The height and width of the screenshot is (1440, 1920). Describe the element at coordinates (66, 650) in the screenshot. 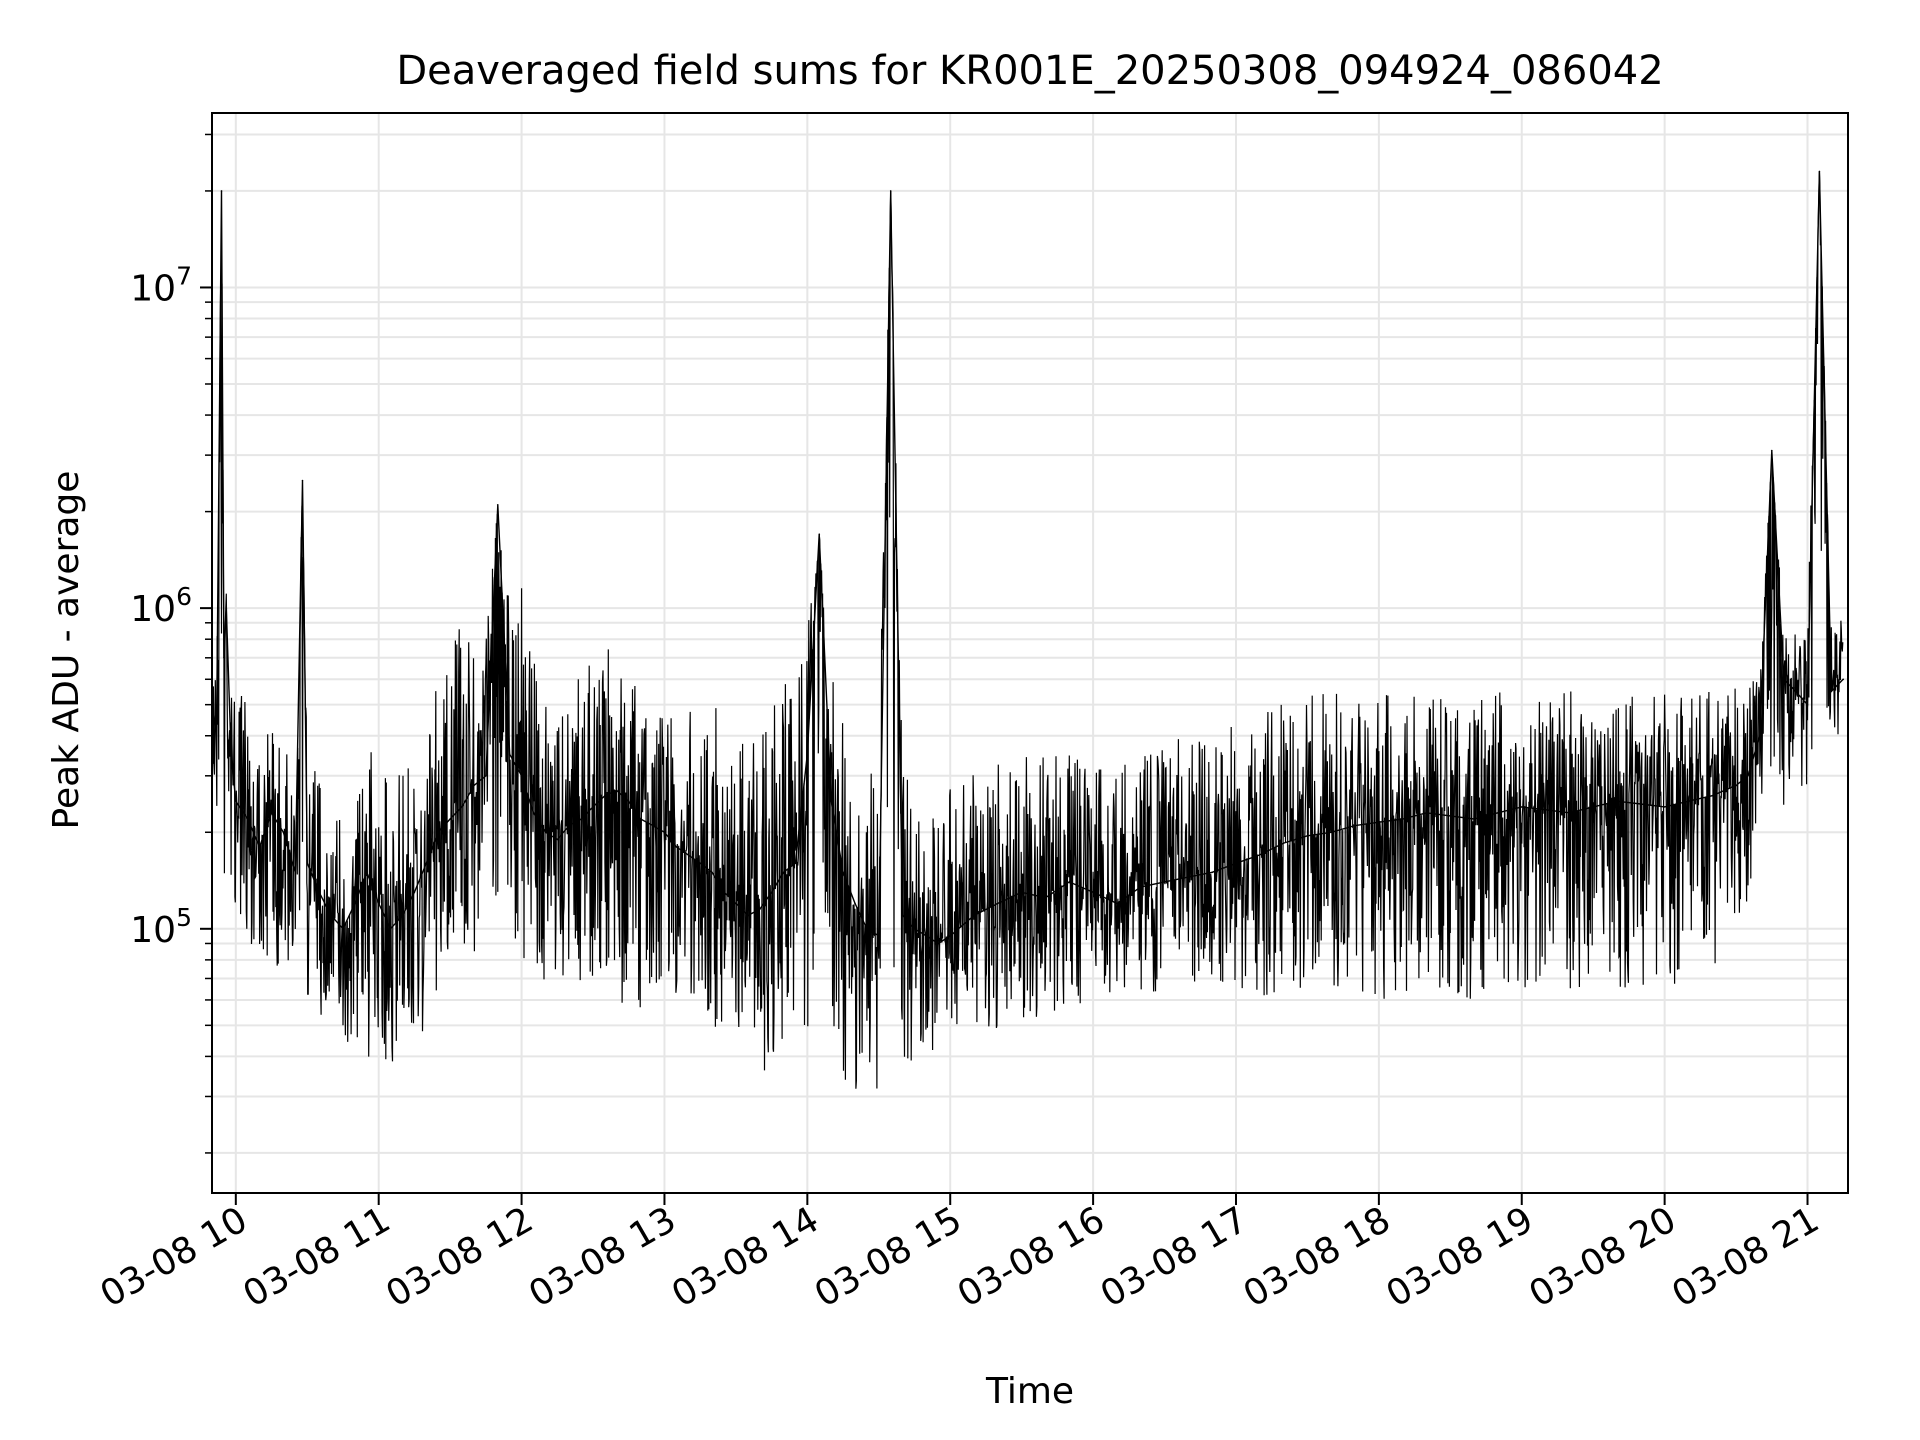

I see `y-axis-label: Peak ADU - average` at that location.